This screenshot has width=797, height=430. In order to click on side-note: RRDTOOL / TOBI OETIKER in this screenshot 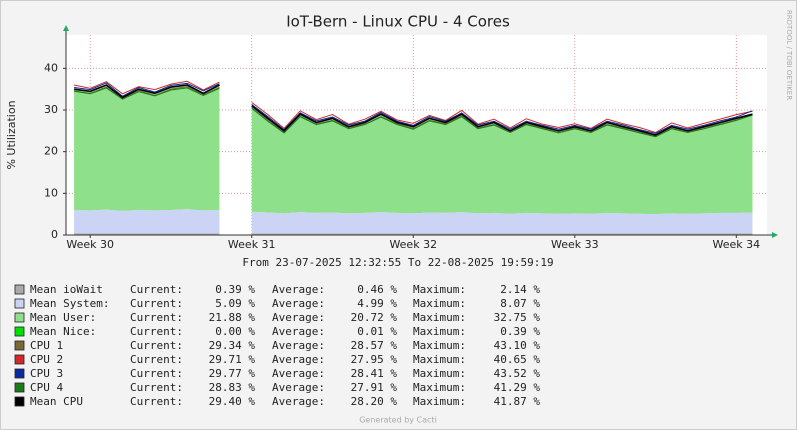, I will do `click(789, 55)`.